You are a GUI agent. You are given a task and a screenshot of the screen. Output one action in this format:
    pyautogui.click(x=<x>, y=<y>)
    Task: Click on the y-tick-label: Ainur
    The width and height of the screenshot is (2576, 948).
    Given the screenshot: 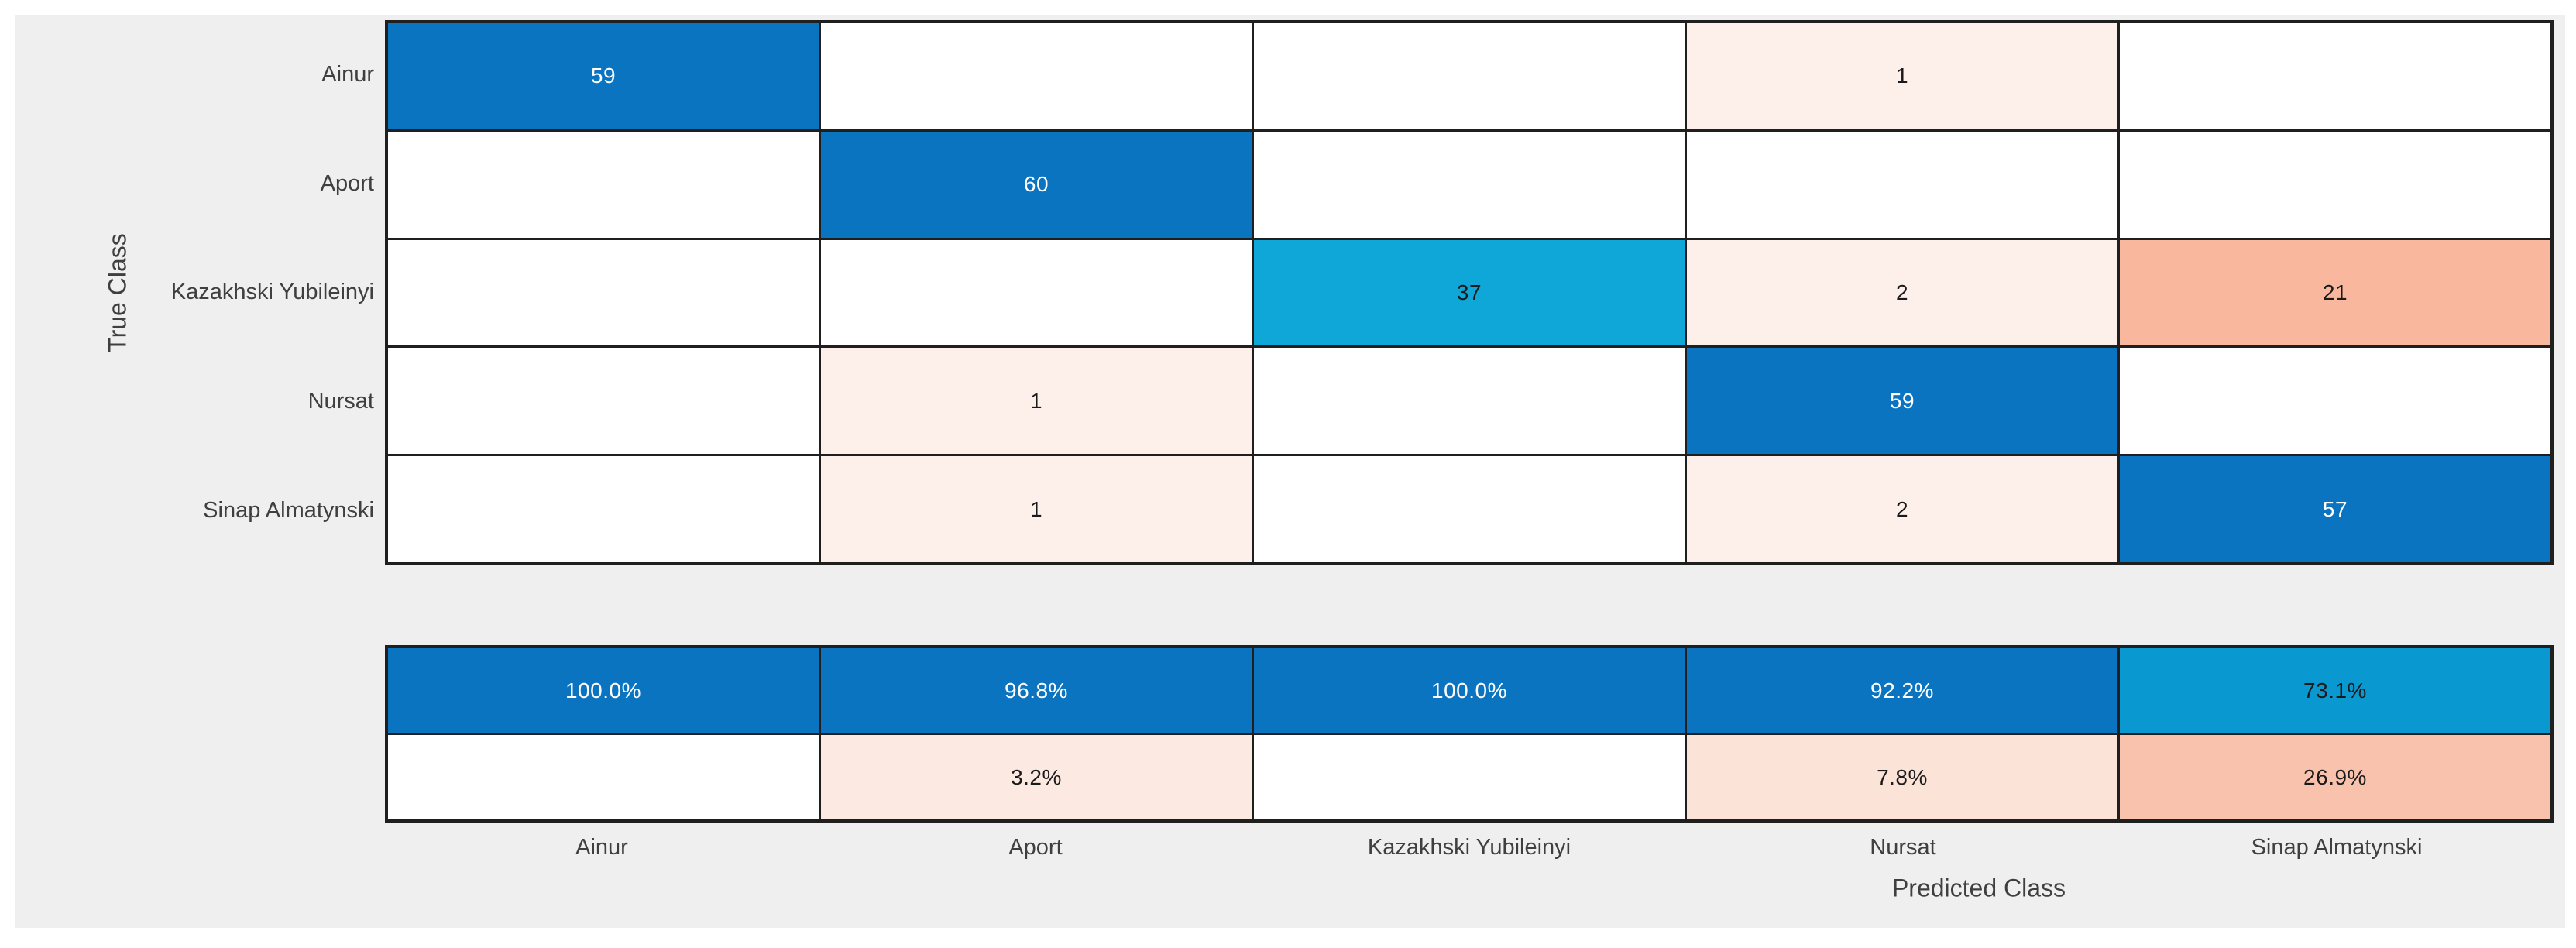 What is the action you would take?
    pyautogui.click(x=347, y=74)
    